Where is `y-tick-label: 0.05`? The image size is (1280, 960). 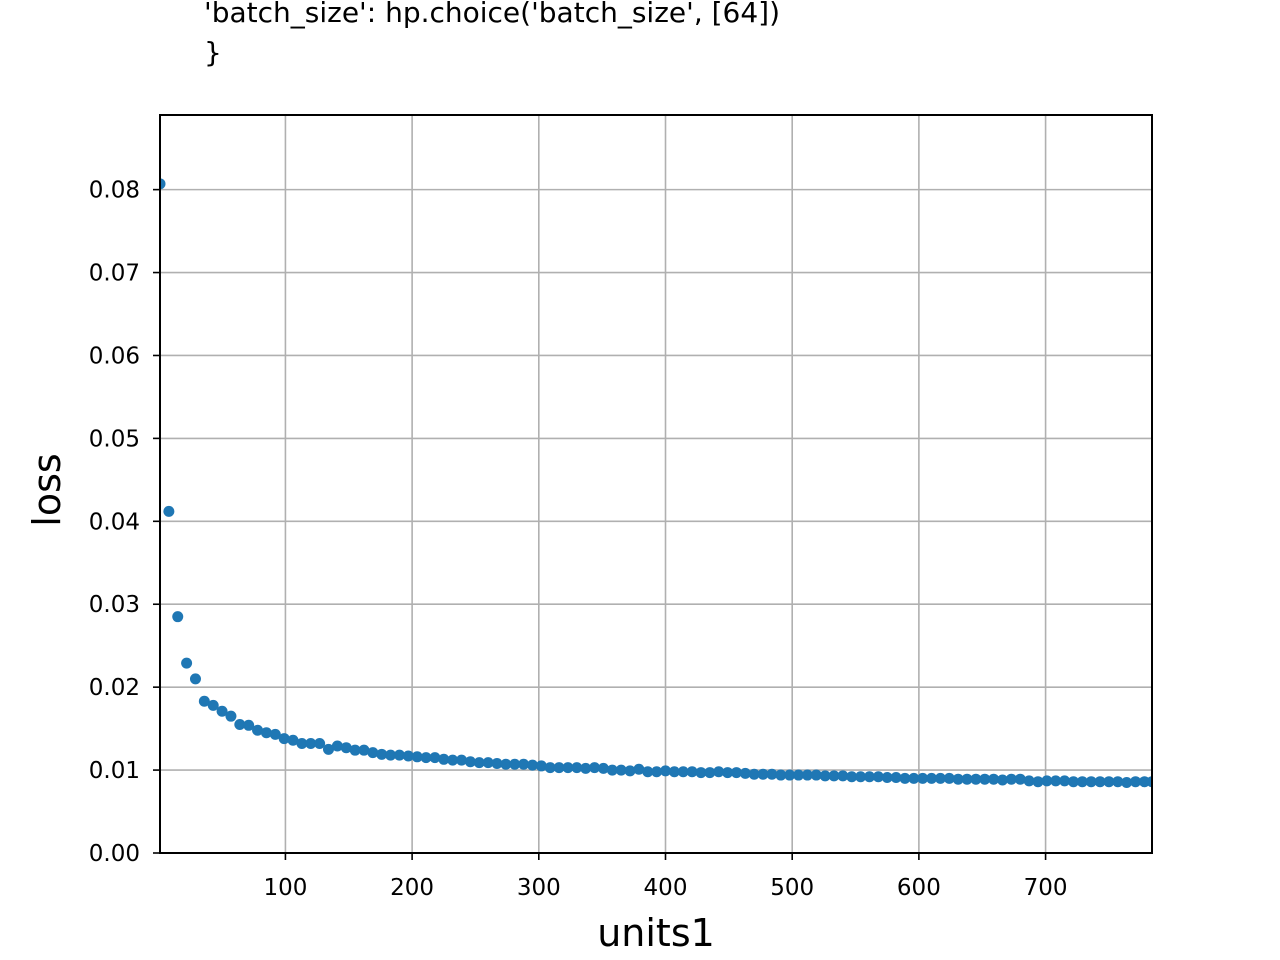 y-tick-label: 0.05 is located at coordinates (114, 439).